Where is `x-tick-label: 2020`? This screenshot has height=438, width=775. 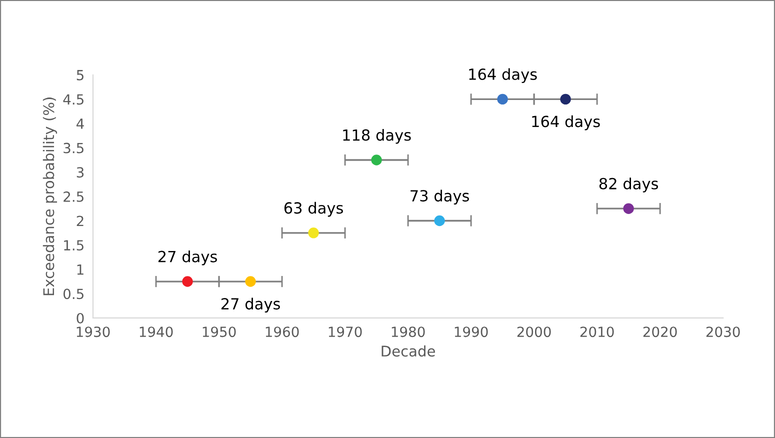
x-tick-label: 2020 is located at coordinates (660, 332).